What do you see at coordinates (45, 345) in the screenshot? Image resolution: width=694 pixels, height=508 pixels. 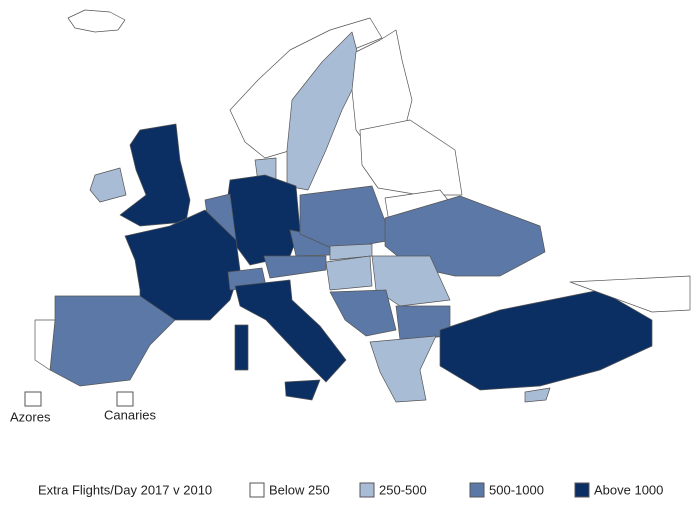 I see `portugal` at bounding box center [45, 345].